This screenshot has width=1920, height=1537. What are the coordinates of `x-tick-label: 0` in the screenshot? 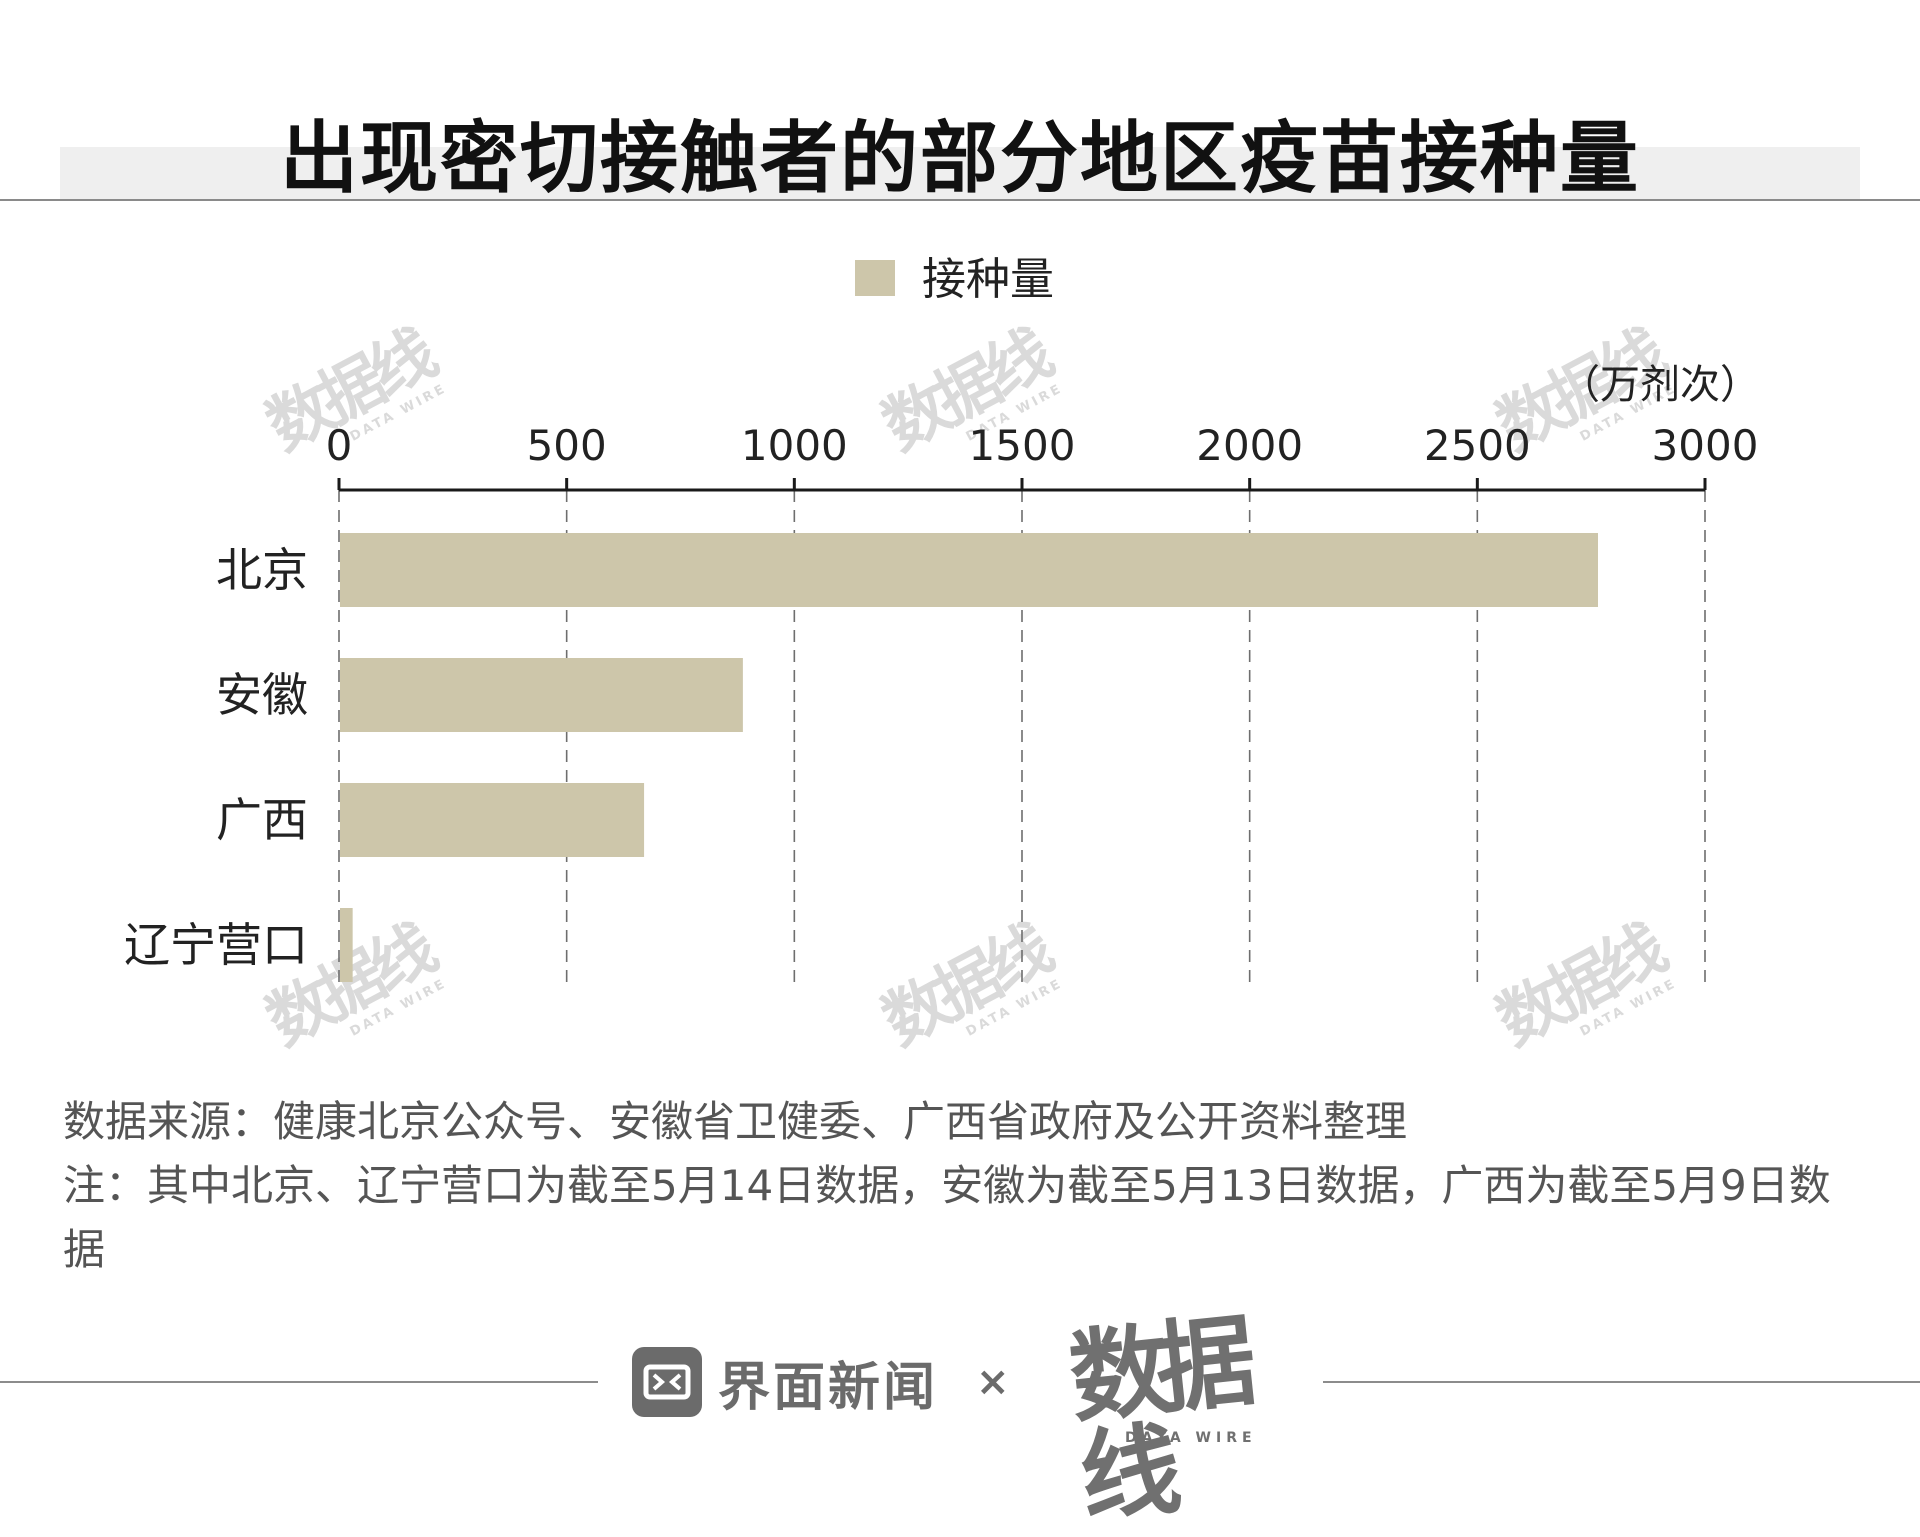 It's located at (339, 445).